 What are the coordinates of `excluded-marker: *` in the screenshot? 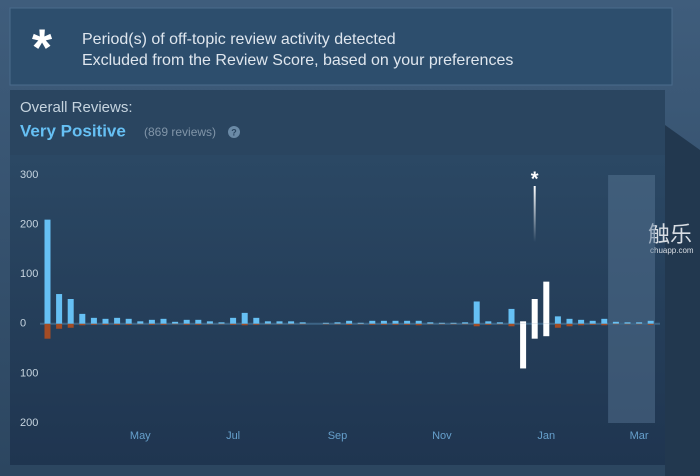 It's located at (535, 179).